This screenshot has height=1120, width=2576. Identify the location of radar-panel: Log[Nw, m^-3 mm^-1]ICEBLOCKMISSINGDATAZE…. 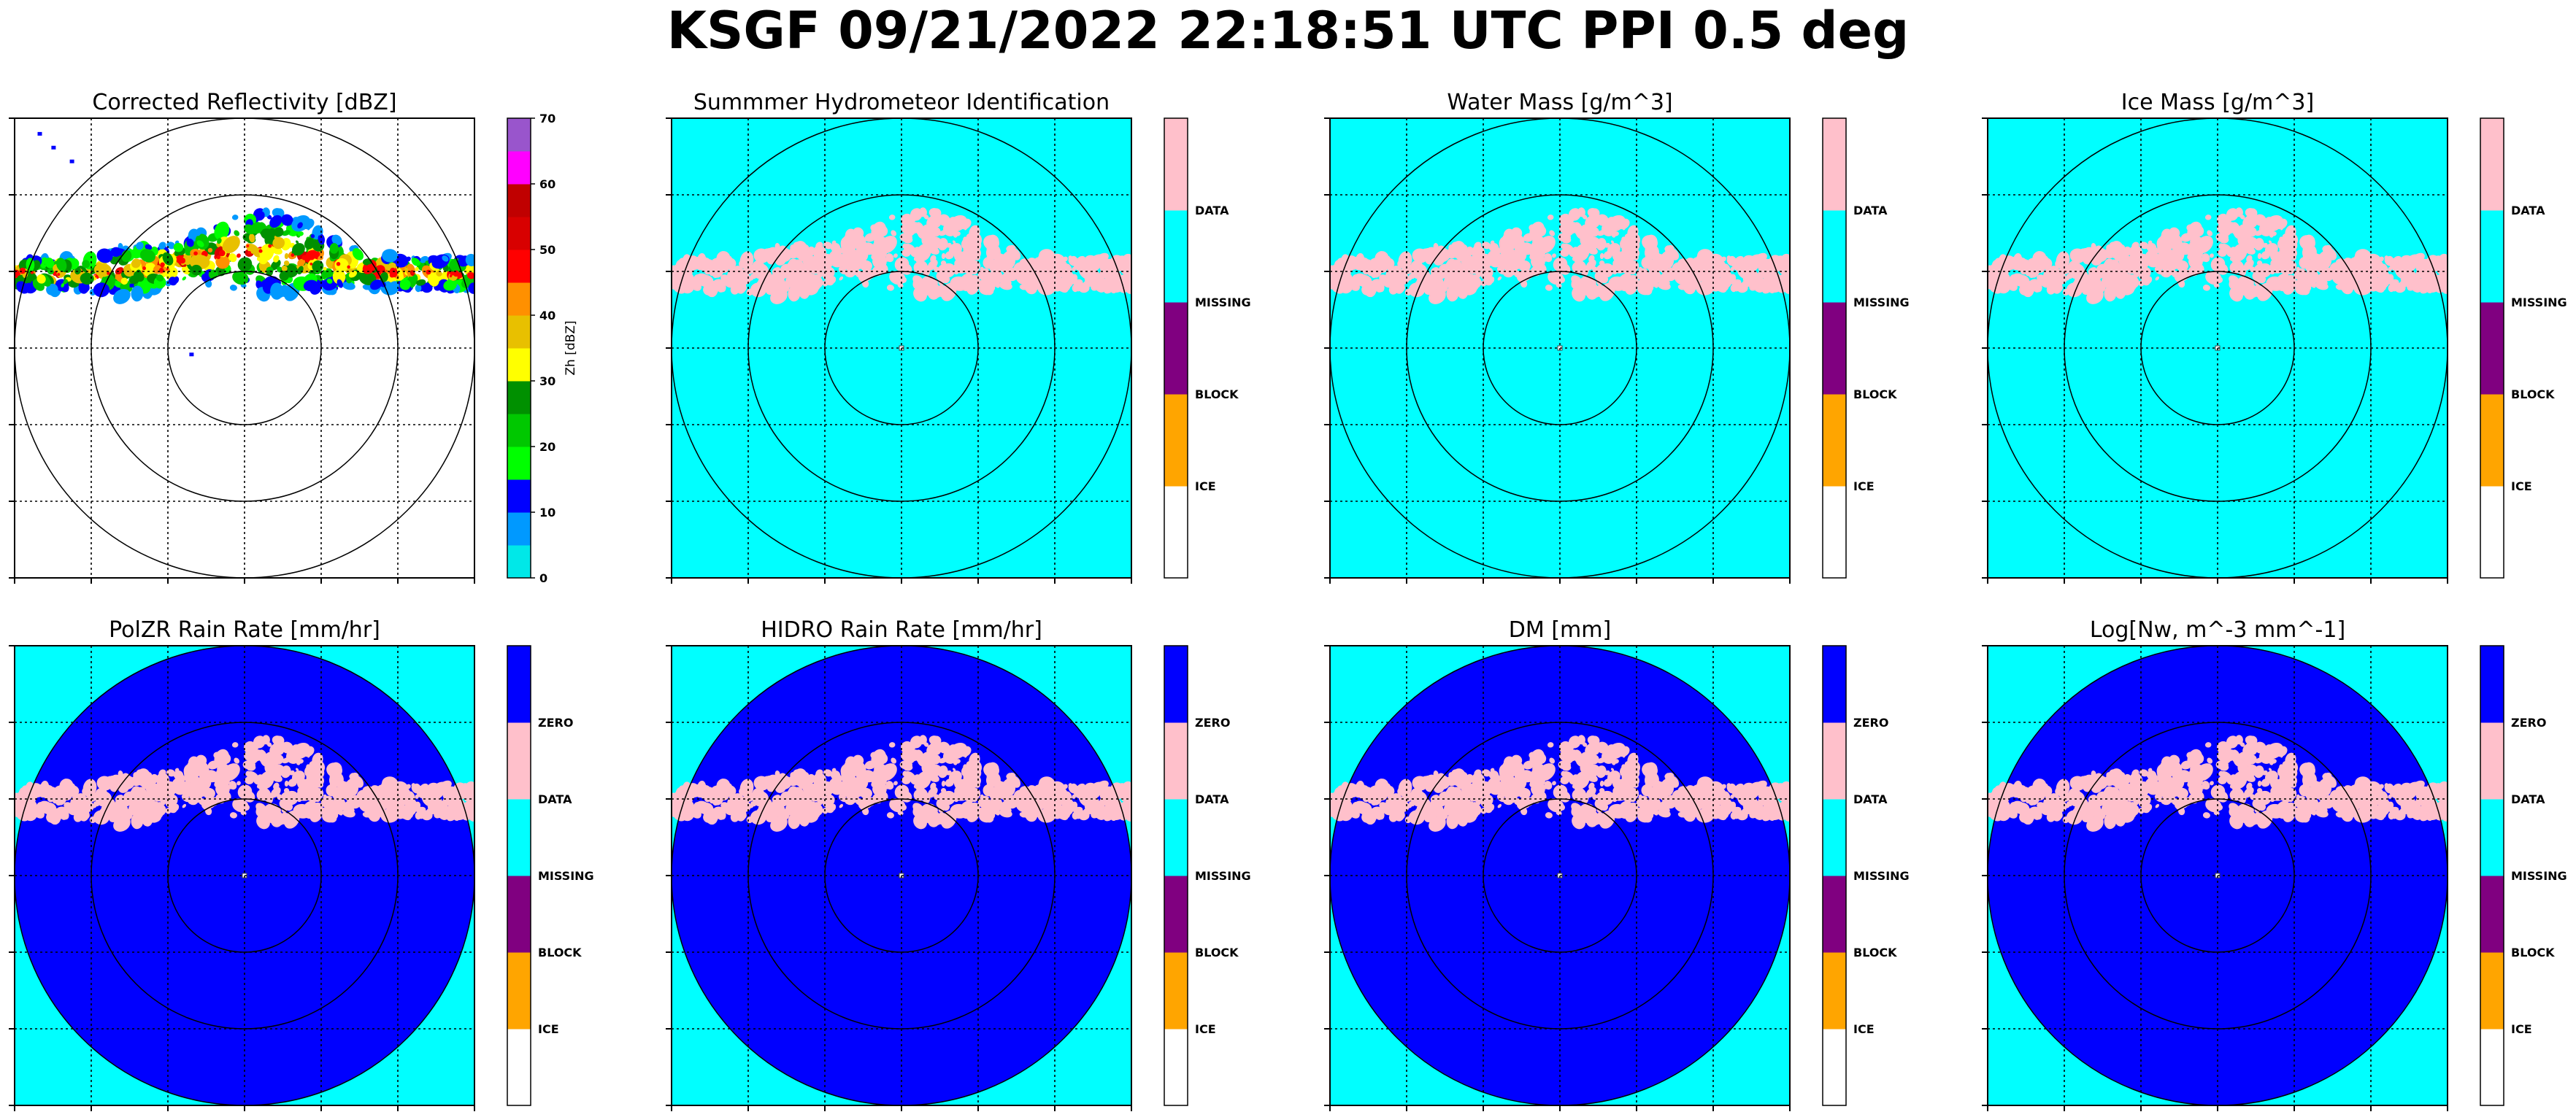
(2274, 864).